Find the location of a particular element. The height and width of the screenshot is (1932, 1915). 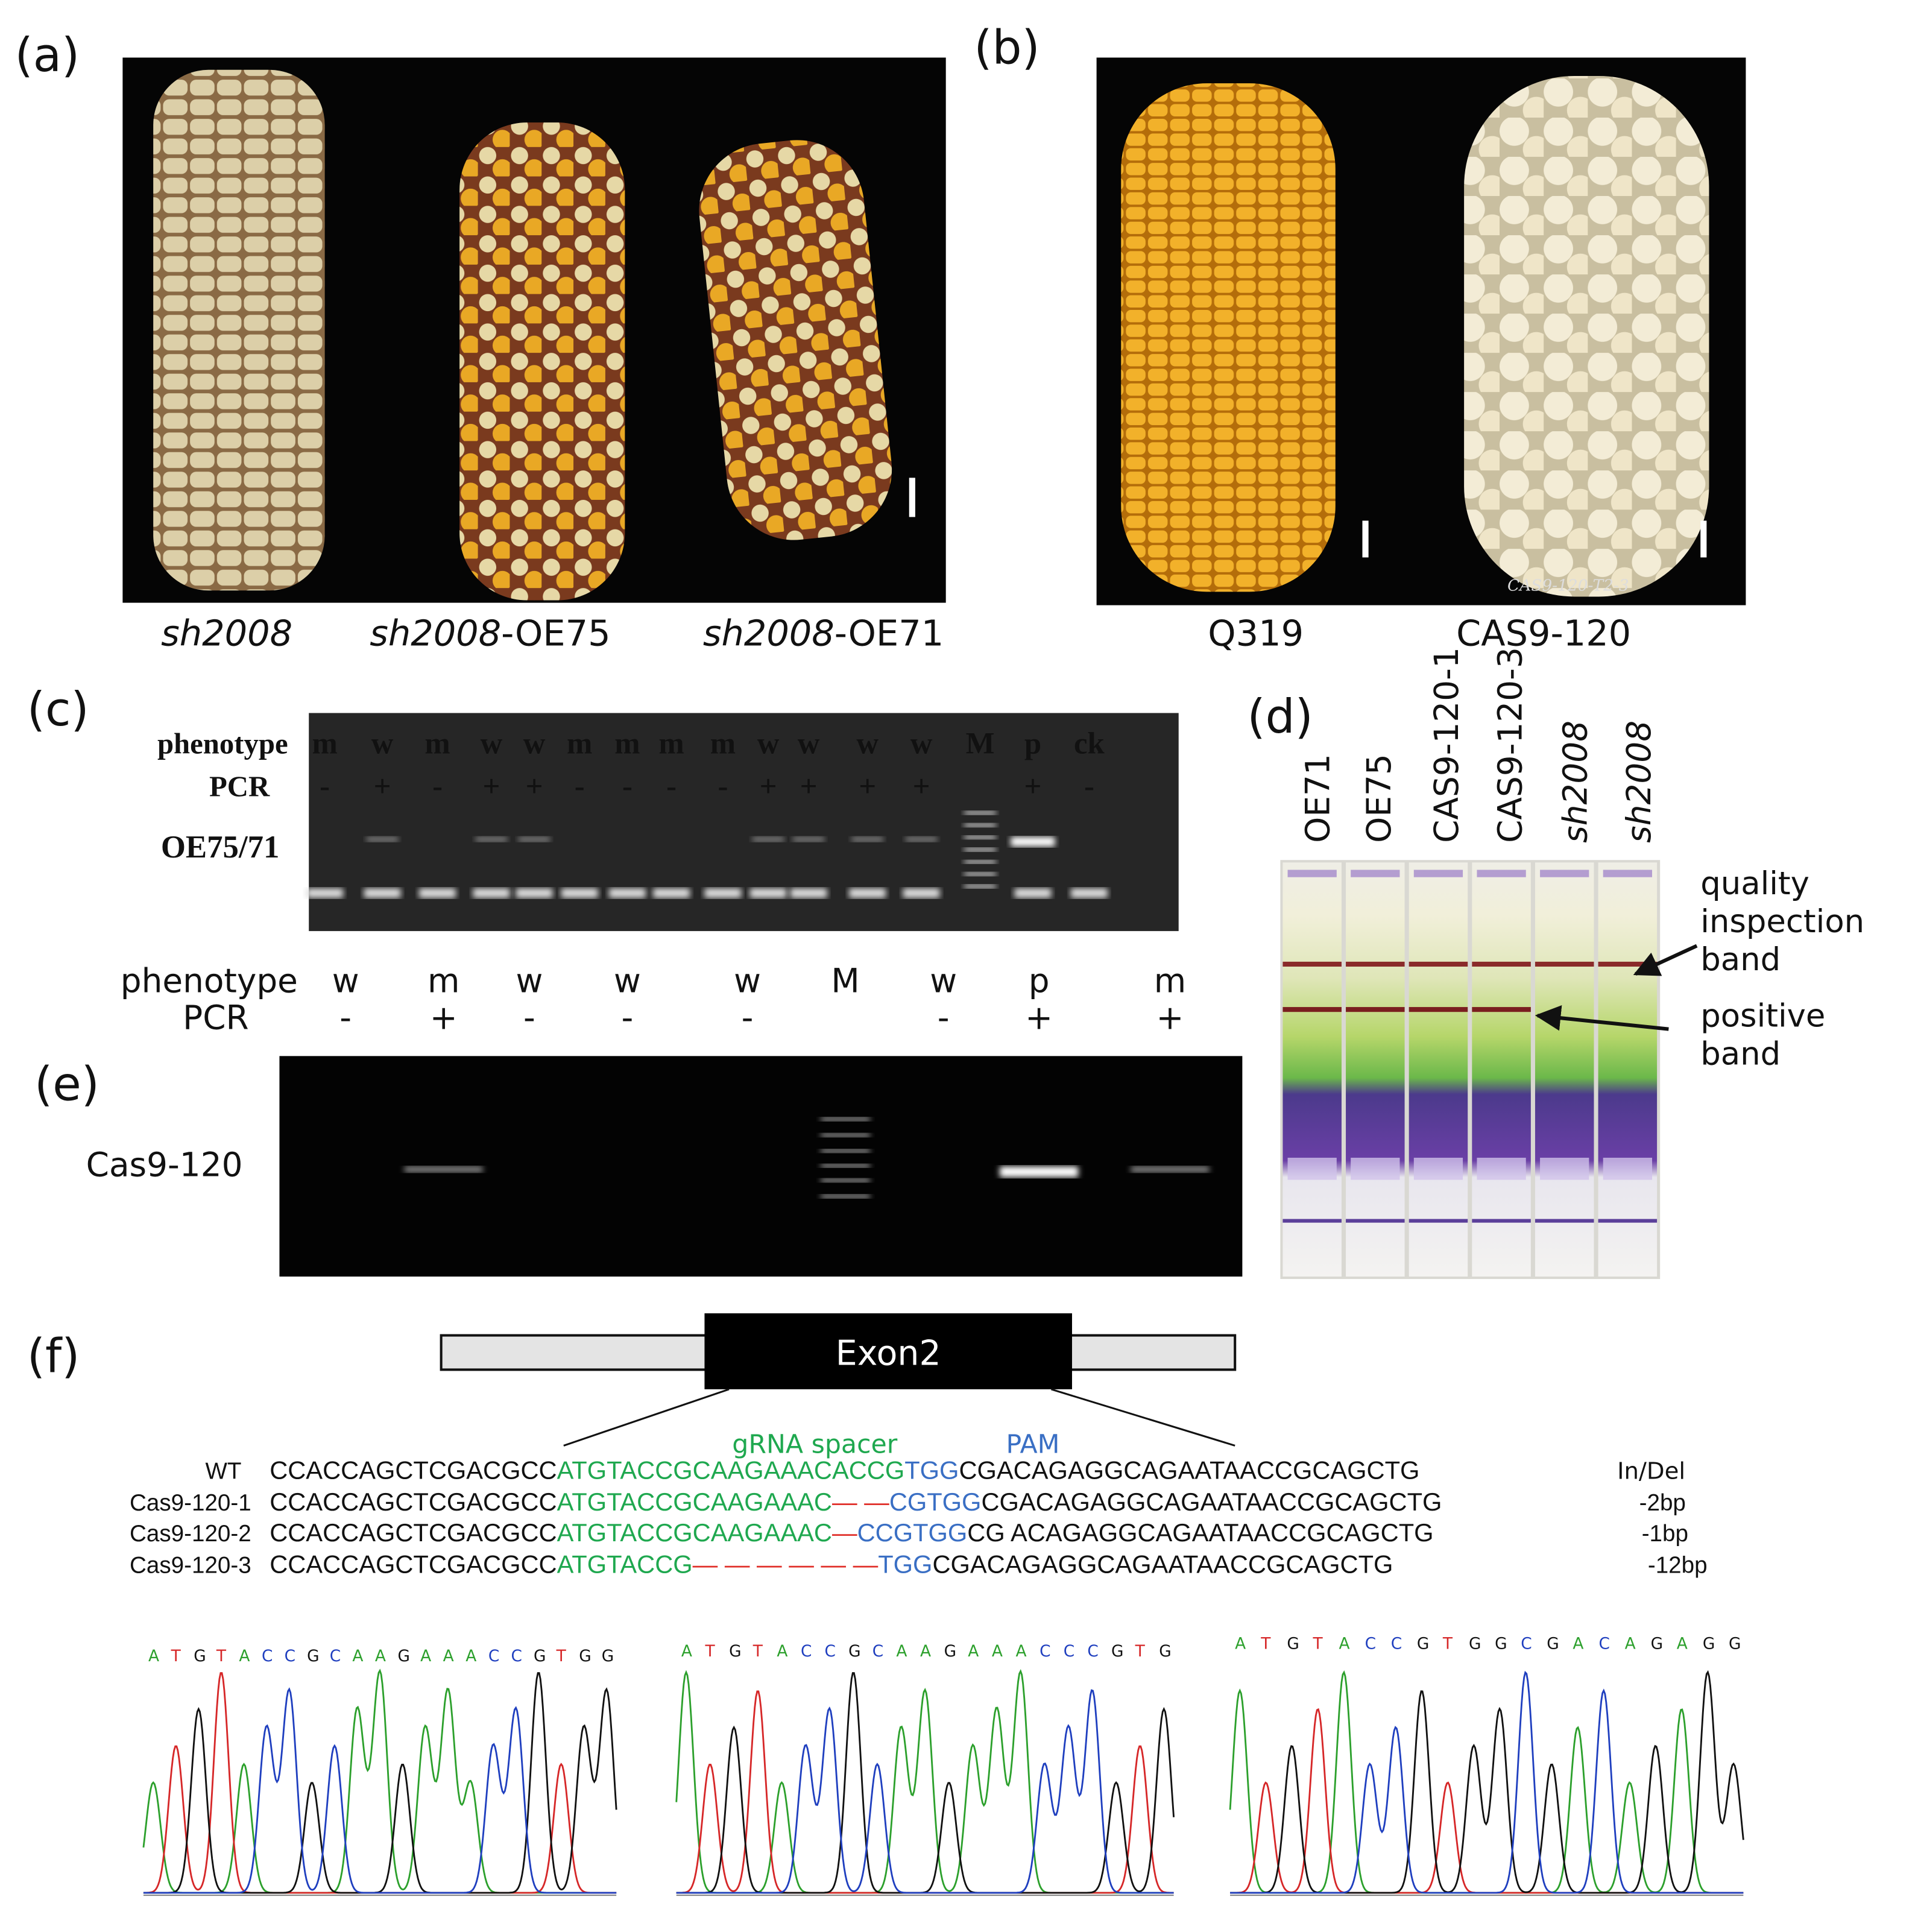

exon-box is located at coordinates (888, 1351).